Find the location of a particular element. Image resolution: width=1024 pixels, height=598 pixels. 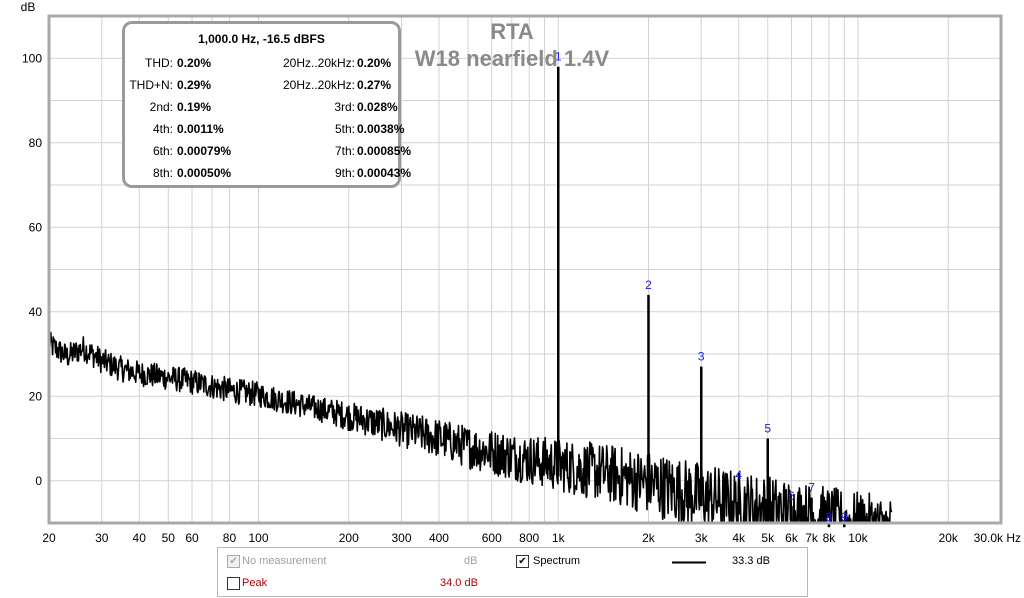

fundamental-readout: 1,000.0 Hz, -16.5 dBFS is located at coordinates (261, 39).